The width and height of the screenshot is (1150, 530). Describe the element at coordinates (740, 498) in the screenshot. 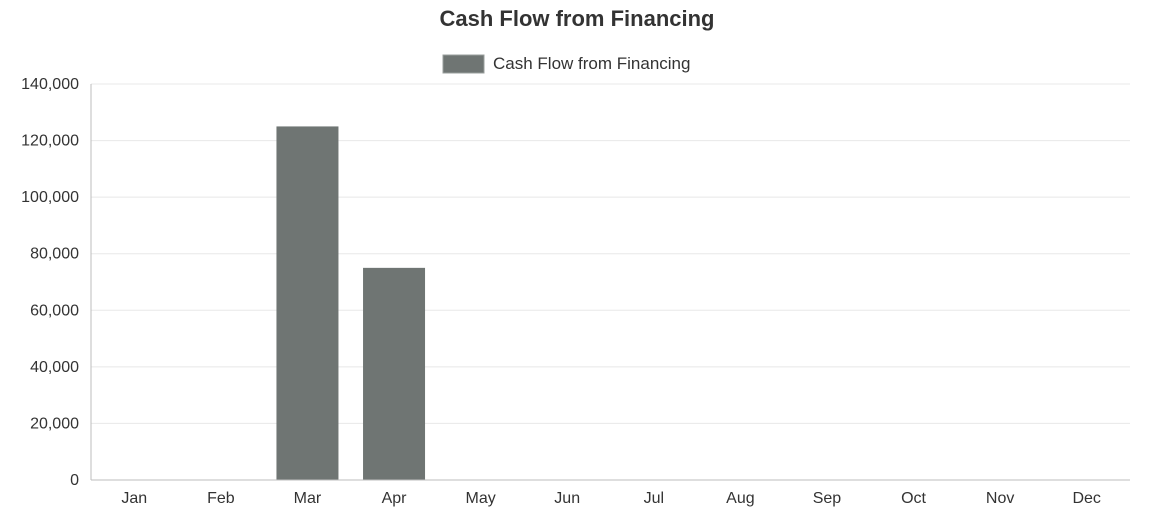

I see `x-tick-label: Aug` at that location.